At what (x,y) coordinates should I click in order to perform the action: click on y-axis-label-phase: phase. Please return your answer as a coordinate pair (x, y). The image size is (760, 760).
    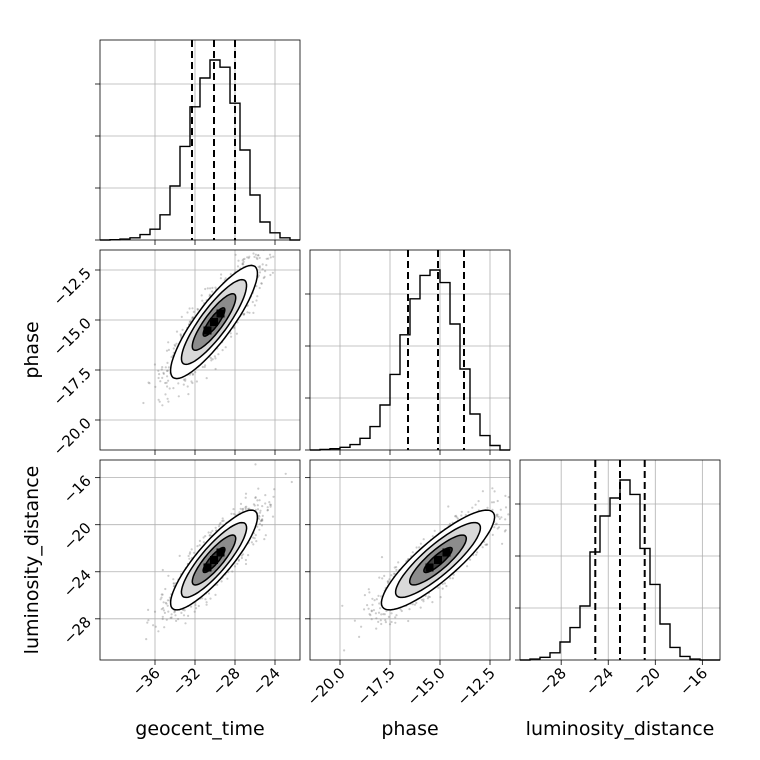
    Looking at the image, I should click on (32, 349).